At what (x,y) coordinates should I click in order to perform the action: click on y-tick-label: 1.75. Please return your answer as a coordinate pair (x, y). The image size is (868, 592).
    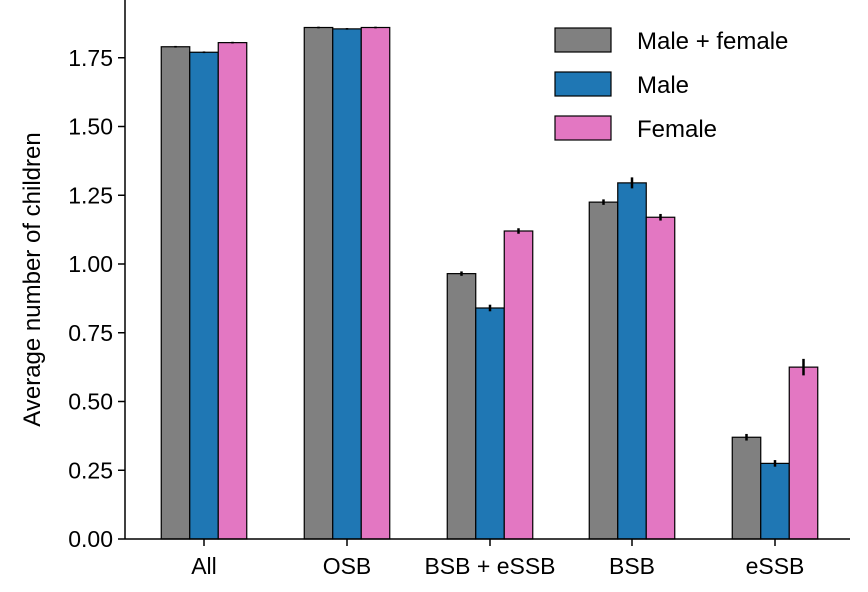
    Looking at the image, I should click on (90, 58).